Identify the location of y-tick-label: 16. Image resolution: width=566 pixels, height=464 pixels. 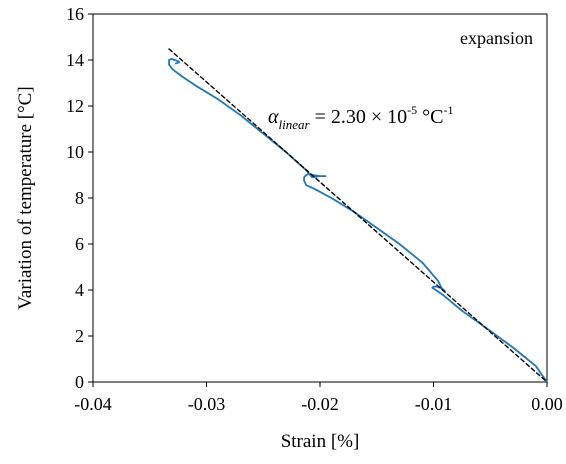
(75, 14).